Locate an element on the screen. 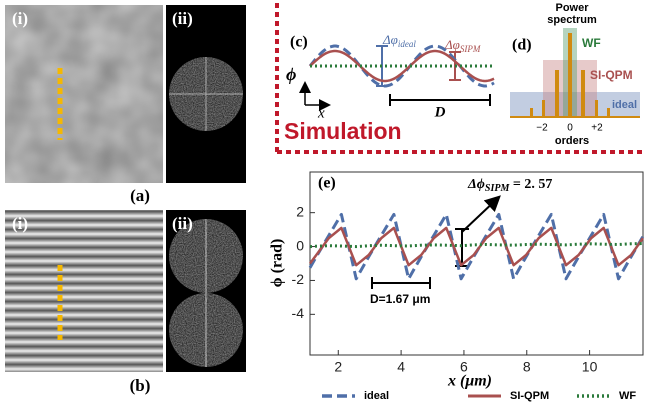 The width and height of the screenshot is (653, 404). order-tick: +2 is located at coordinates (597, 128).